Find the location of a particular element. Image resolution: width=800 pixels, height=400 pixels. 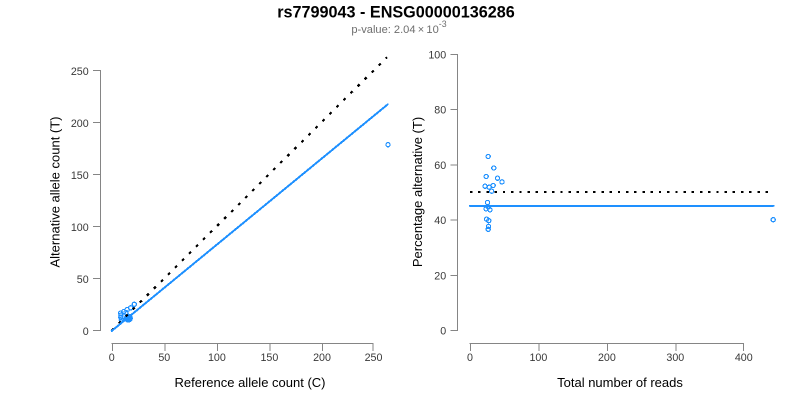

svg-text: Percentage alternative (T) is located at coordinates (417, 192).